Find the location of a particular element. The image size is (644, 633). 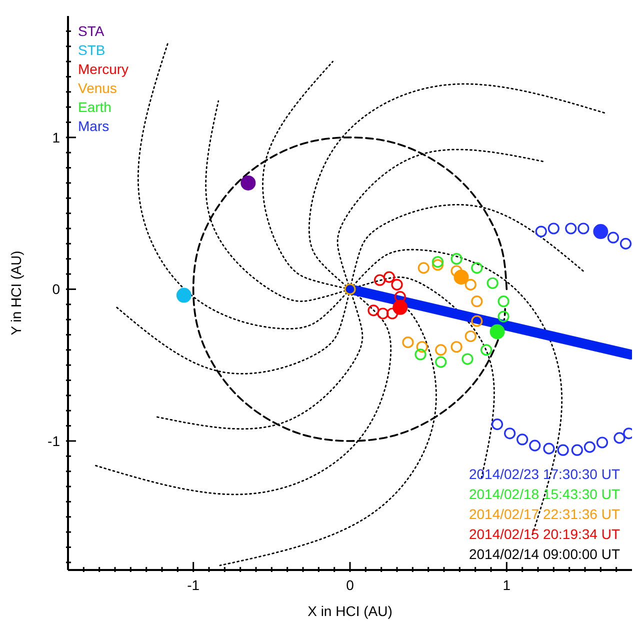

text: STB is located at coordinates (92, 50).